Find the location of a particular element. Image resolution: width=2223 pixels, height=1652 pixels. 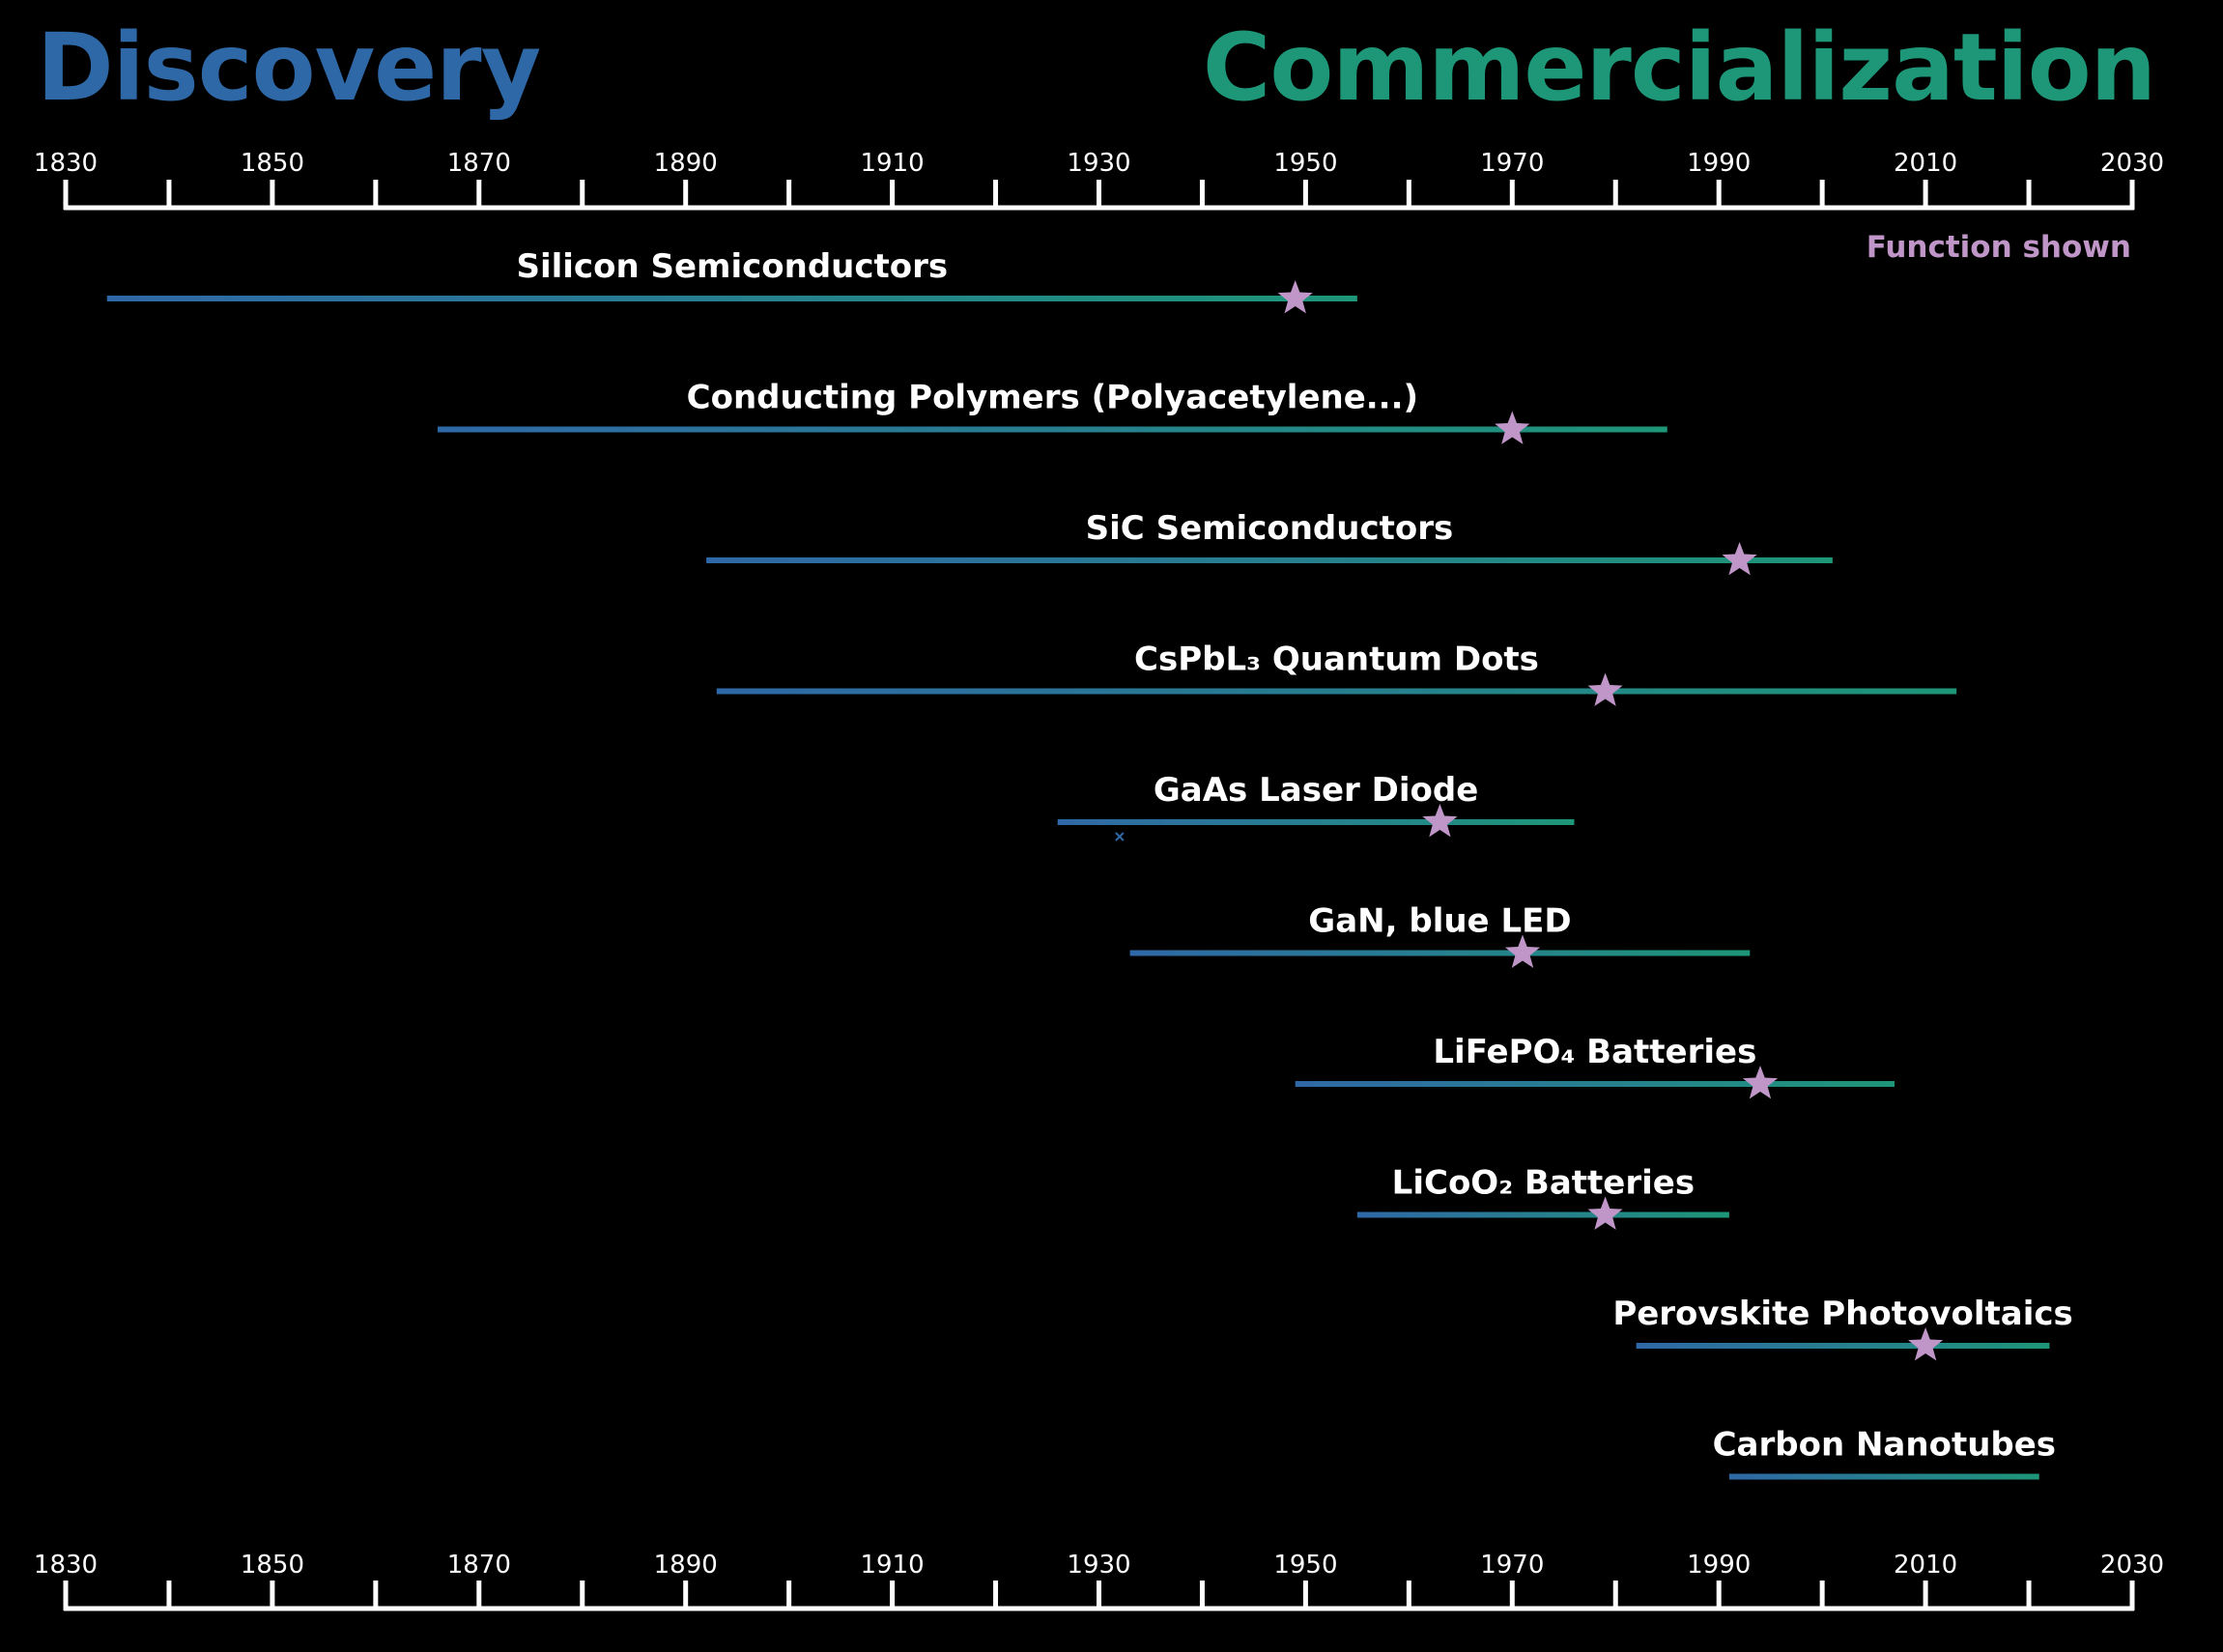

timeline-row: CsPbL₃ Quantum Dots is located at coordinates (1337, 673).